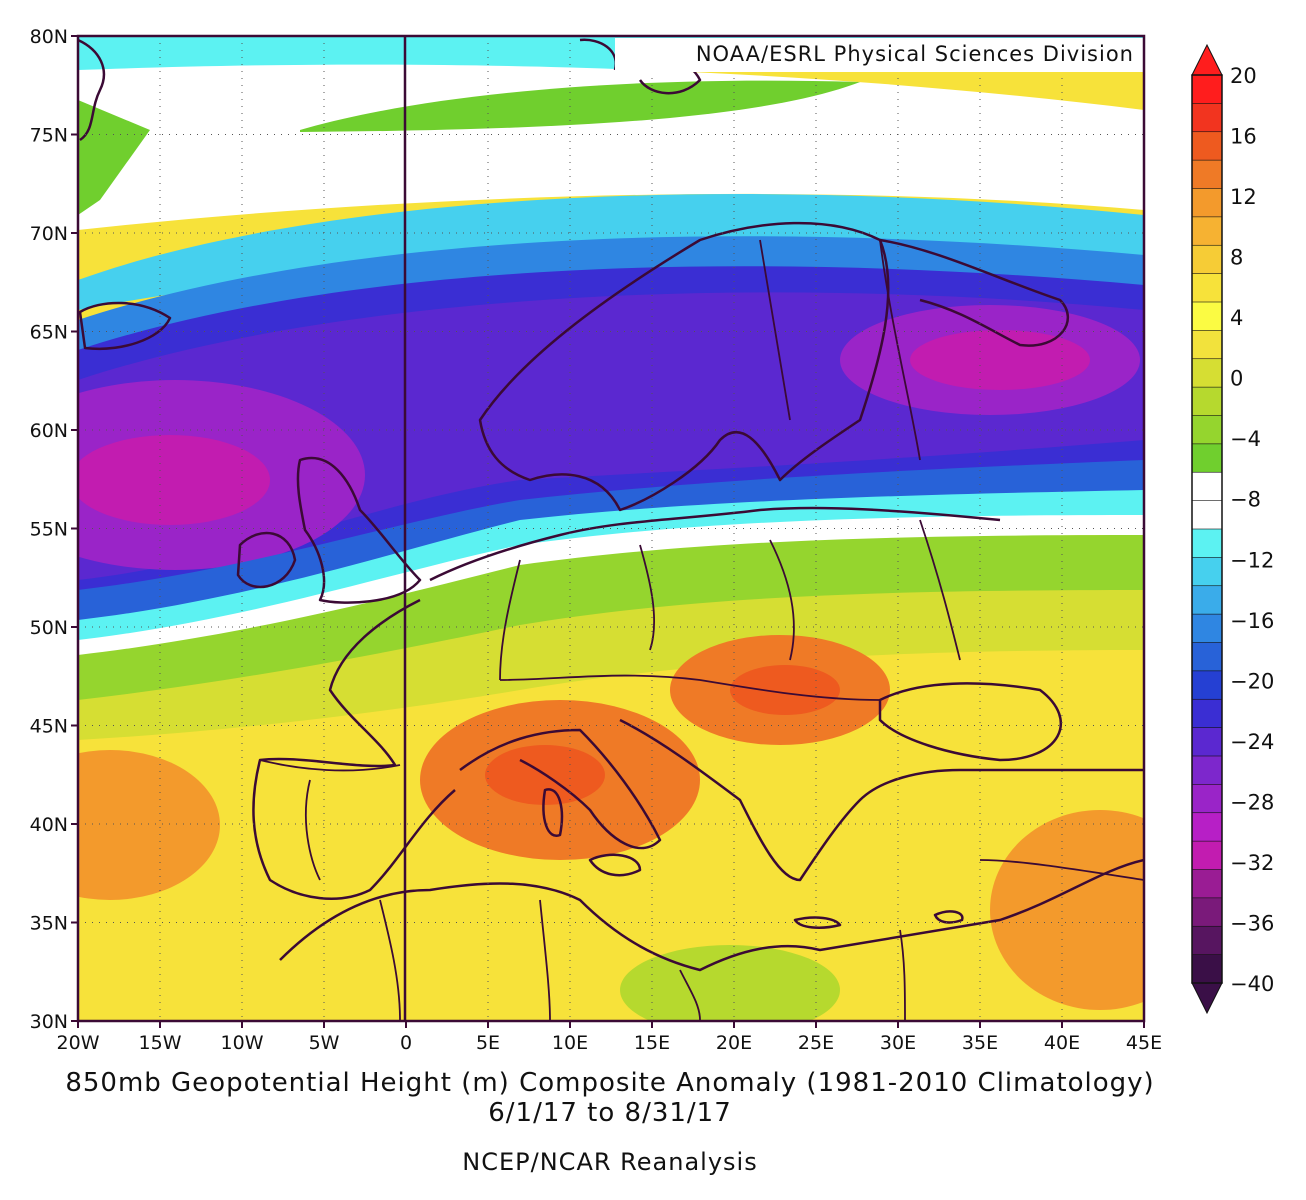 This screenshot has height=1200, width=1306. Describe the element at coordinates (49, 234) in the screenshot. I see `lat-tick-label: 70N` at that location.